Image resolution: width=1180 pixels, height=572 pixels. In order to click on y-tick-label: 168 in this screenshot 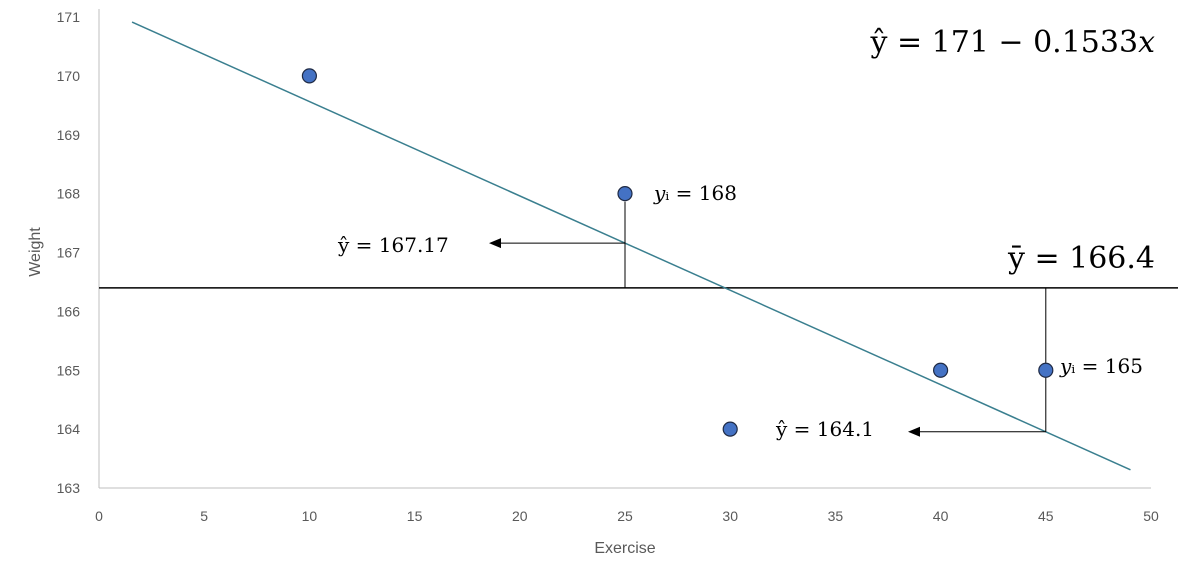, I will do `click(69, 194)`.